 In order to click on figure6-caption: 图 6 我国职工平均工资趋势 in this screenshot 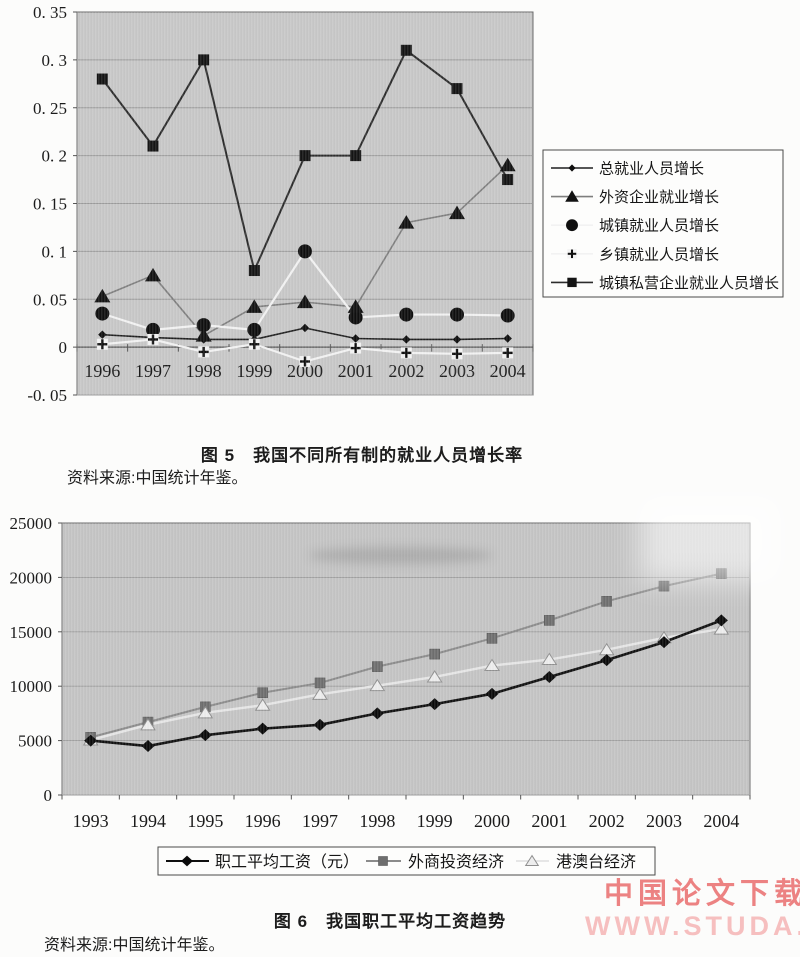, I will do `click(390, 921)`.